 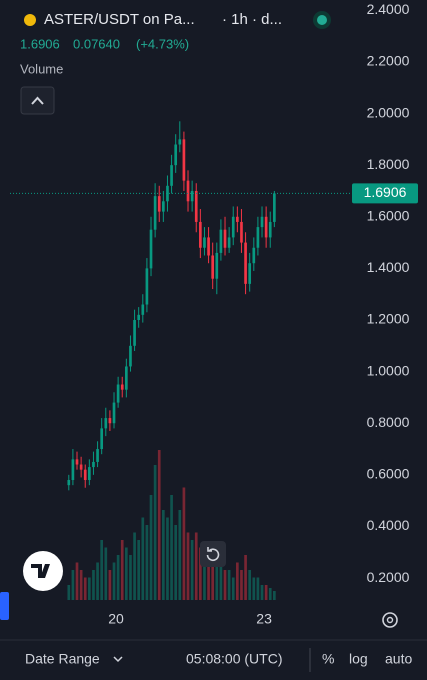 I want to click on change: 0.07640, so click(x=96, y=43).